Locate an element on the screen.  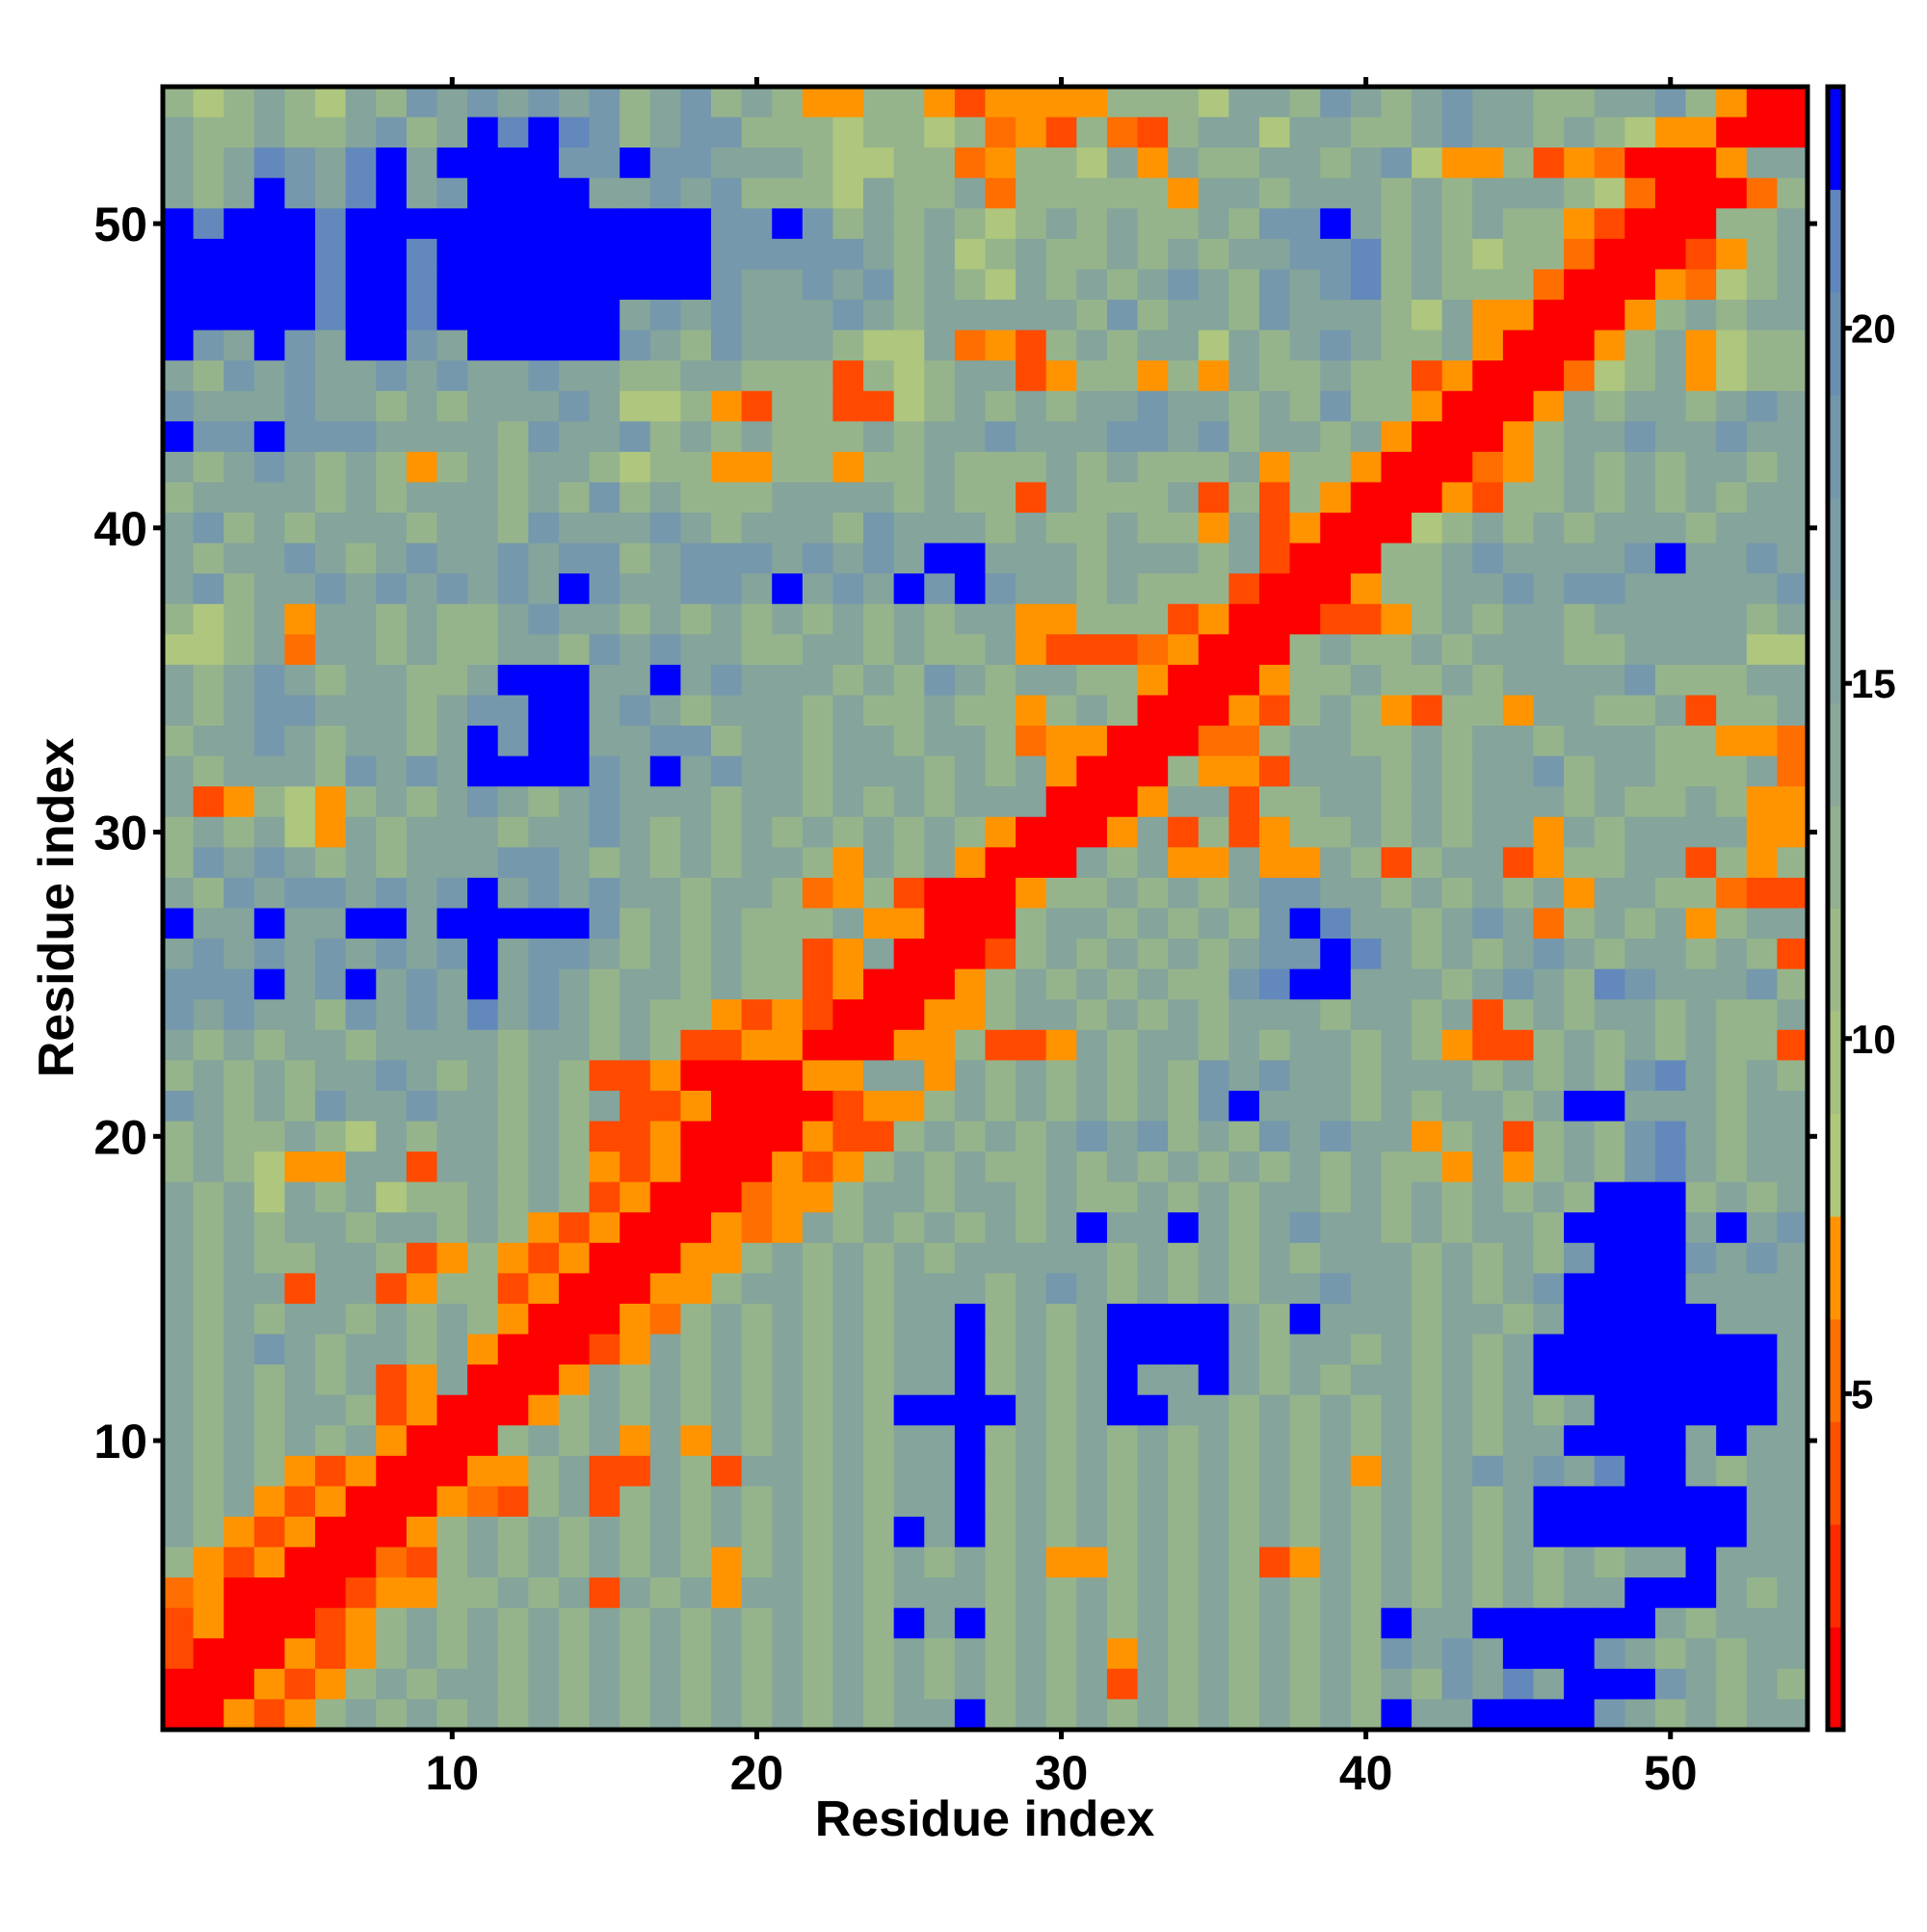
colorbar-band is located at coordinates (1835, 344).